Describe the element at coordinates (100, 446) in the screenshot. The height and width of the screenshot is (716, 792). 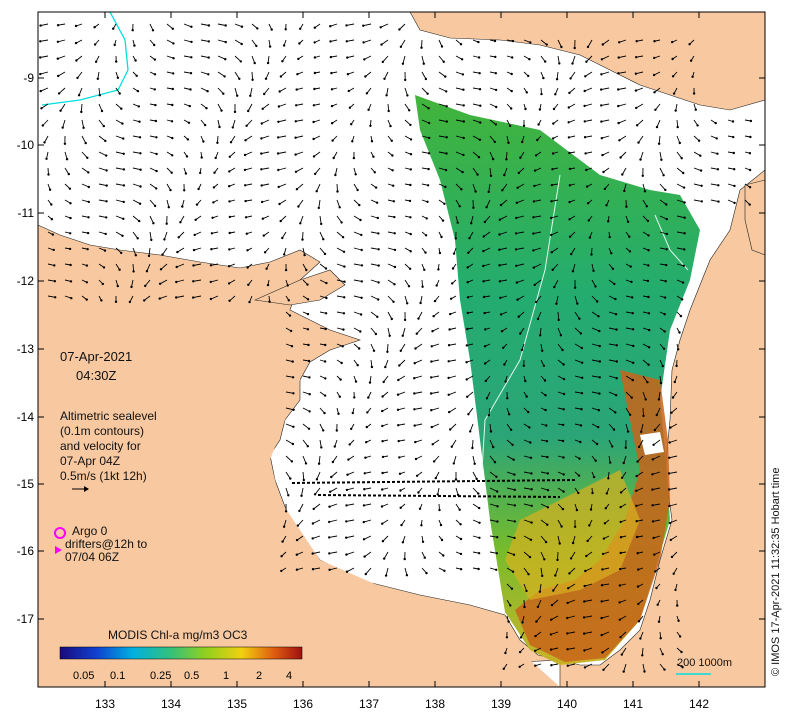
I see `description-line-3: and velocity for` at that location.